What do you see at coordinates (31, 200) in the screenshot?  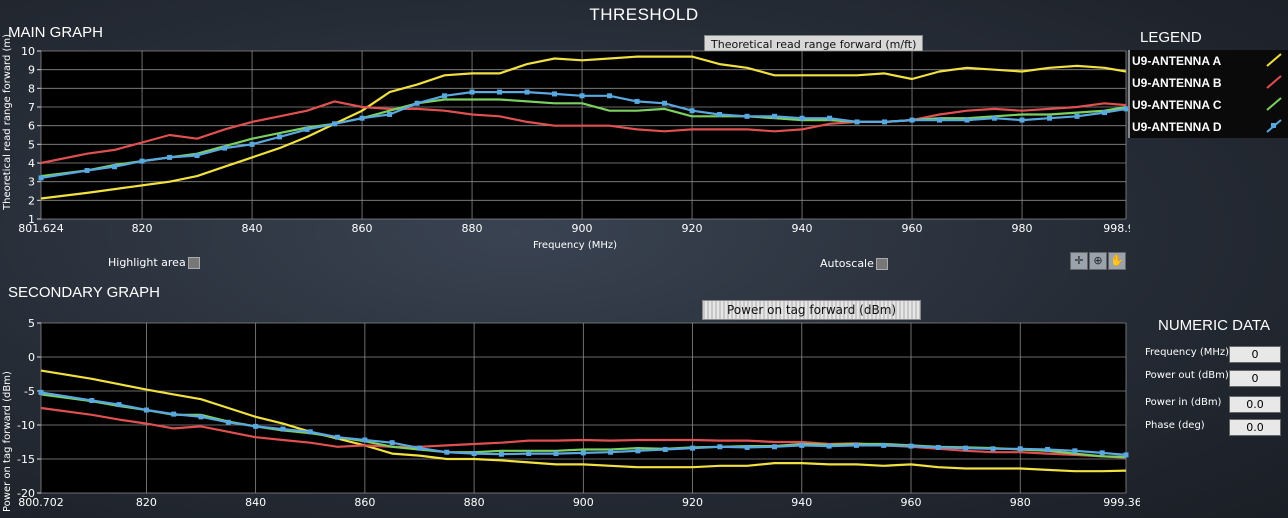 I see `main-y-tick-label: 2` at bounding box center [31, 200].